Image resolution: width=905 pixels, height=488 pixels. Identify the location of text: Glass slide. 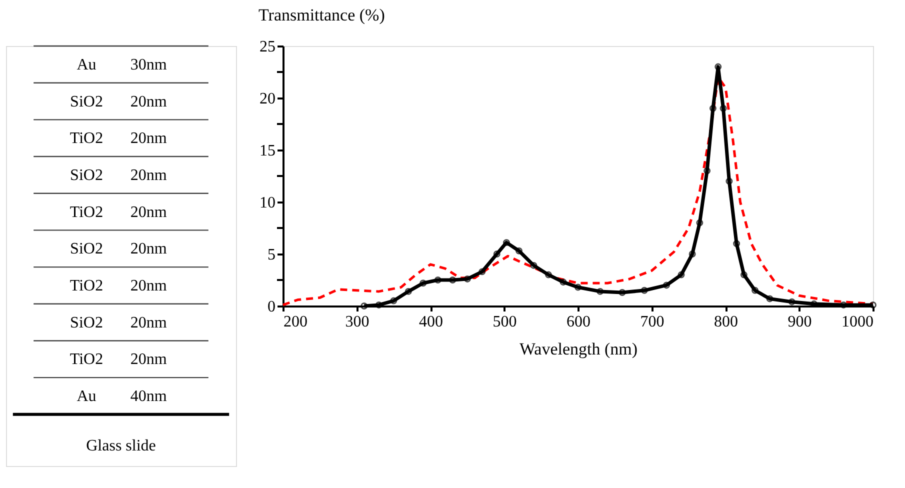
(121, 446).